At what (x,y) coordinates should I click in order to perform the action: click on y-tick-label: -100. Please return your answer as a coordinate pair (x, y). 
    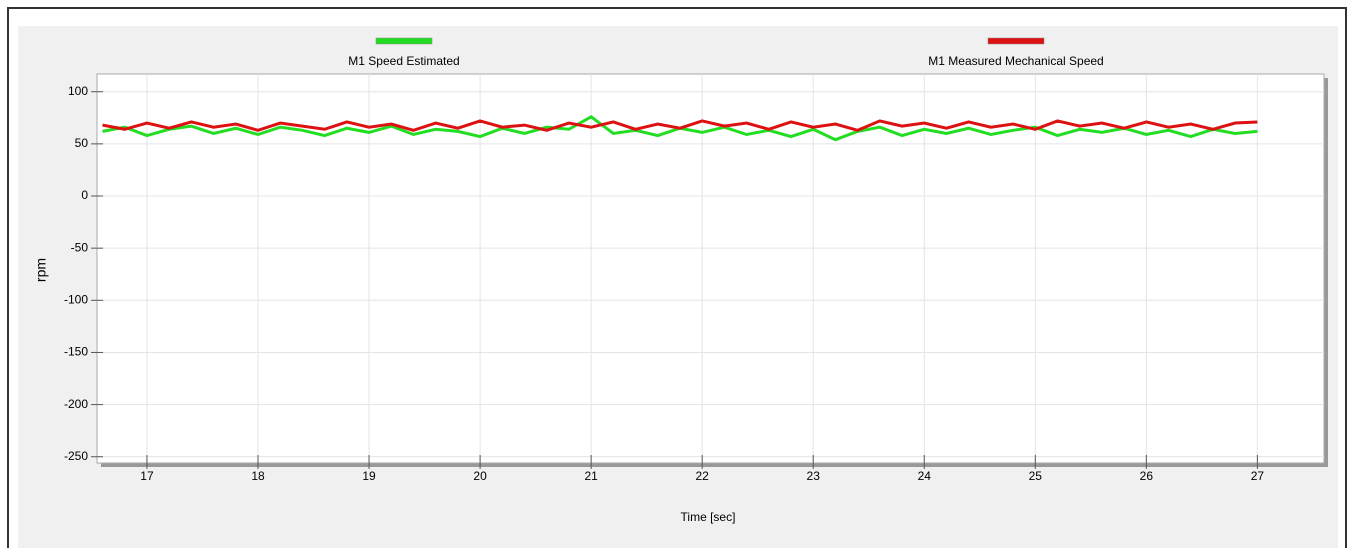
    Looking at the image, I should click on (76, 299).